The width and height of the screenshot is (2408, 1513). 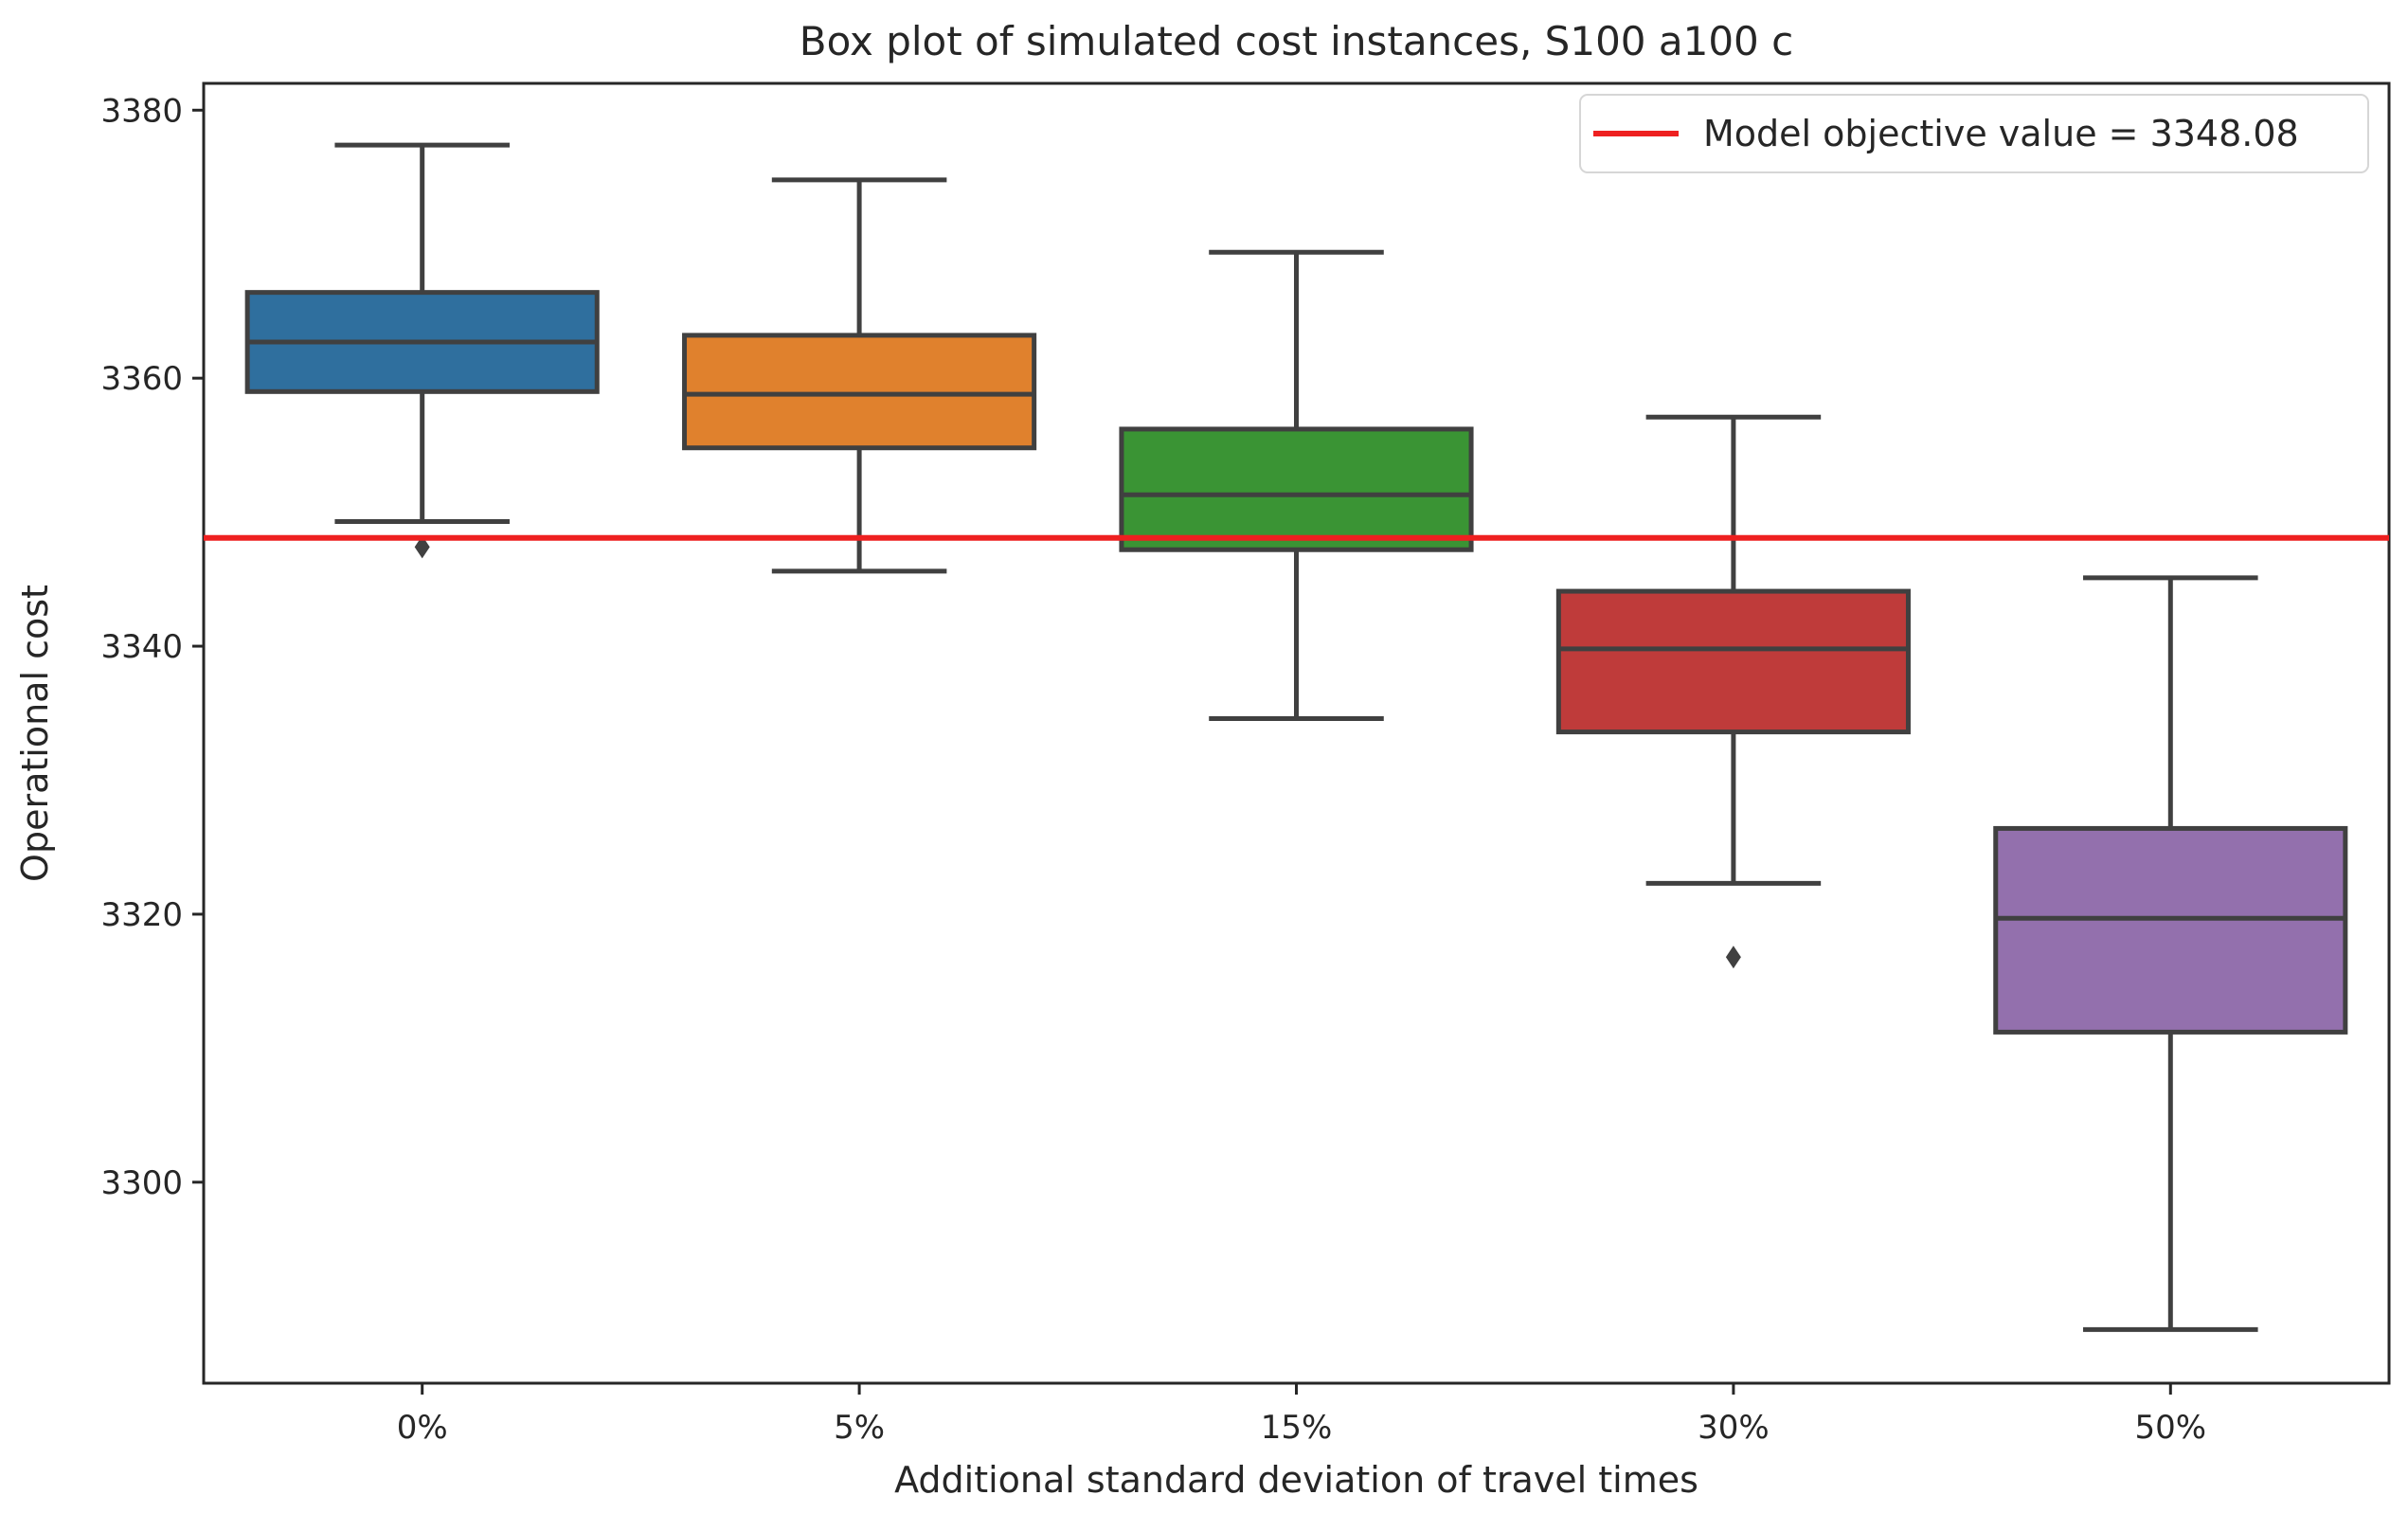 I want to click on y-tick-label: 3360, so click(x=141, y=379).